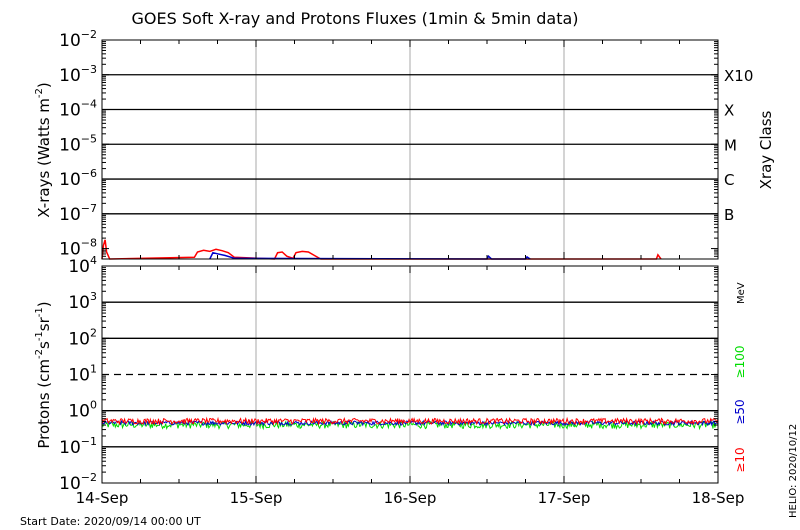 The image size is (800, 530). I want to click on proton-y-tick-label: 10², so click(82, 337).